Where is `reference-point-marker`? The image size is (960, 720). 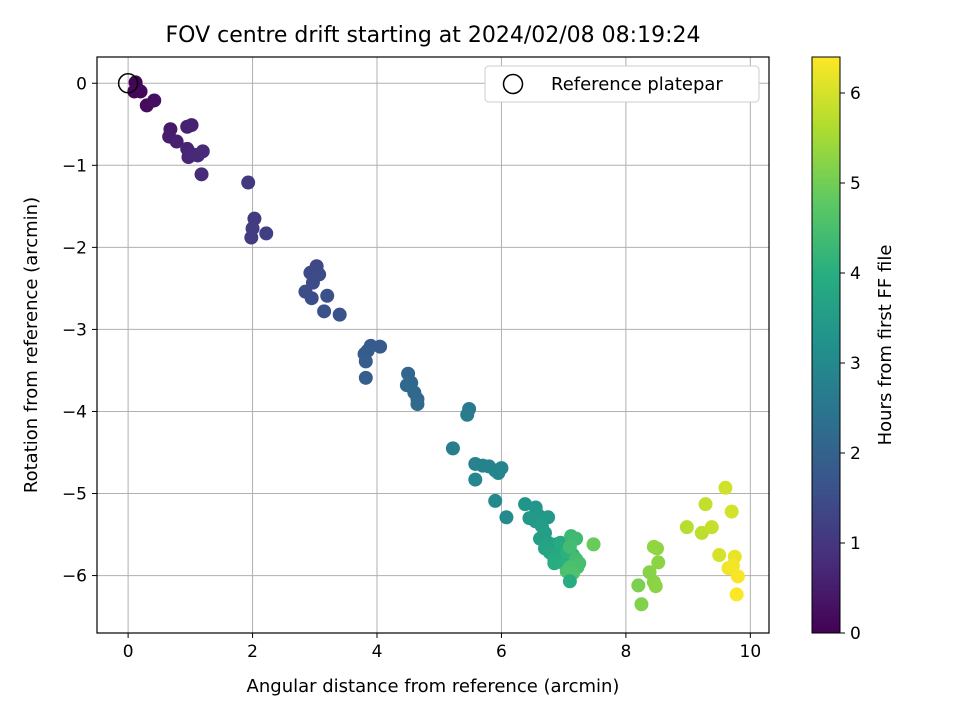 reference-point-marker is located at coordinates (128, 83).